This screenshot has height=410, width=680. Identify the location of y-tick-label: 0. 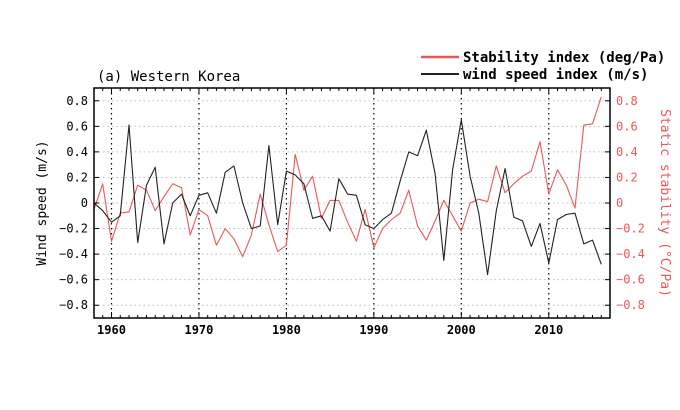
(84, 203).